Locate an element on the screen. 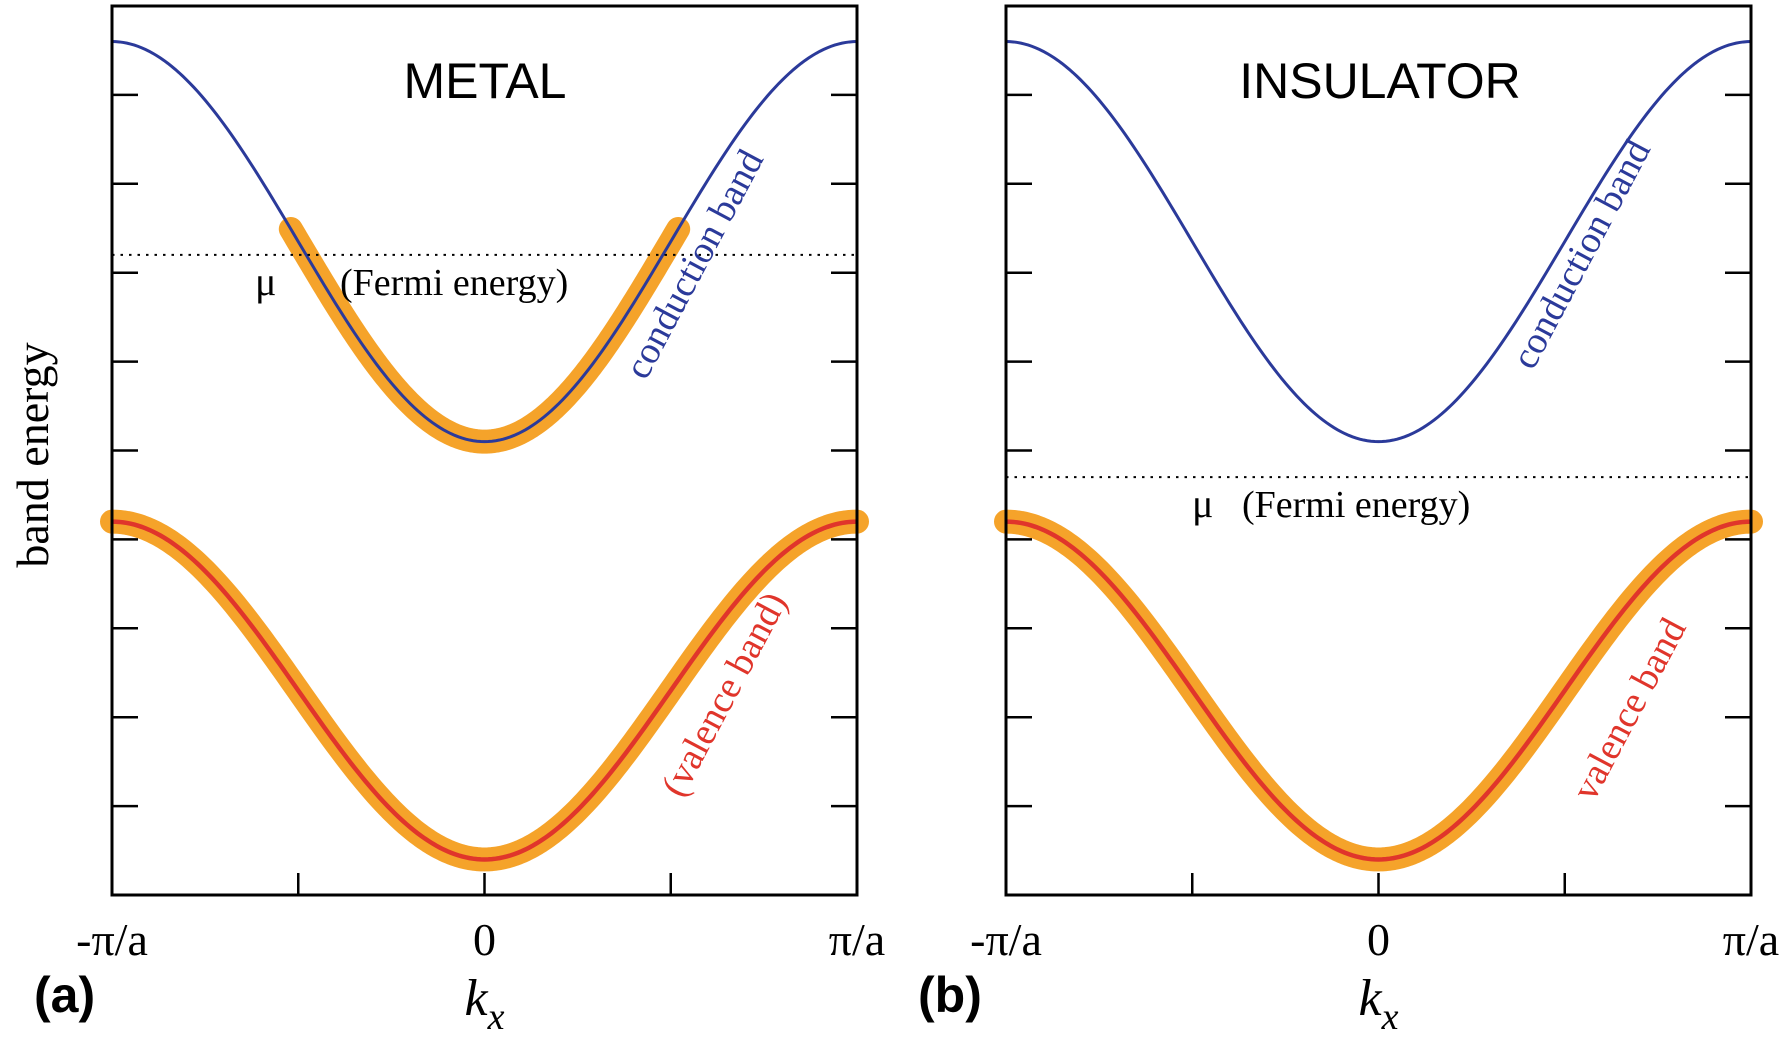  panel-label: (b) is located at coordinates (950, 995).